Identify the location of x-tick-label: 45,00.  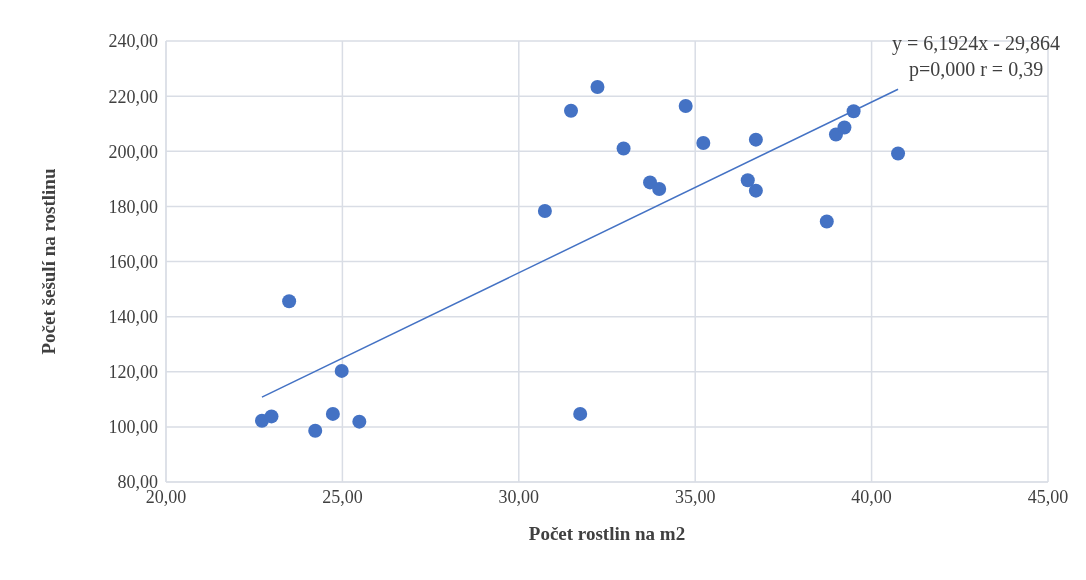
(1048, 496).